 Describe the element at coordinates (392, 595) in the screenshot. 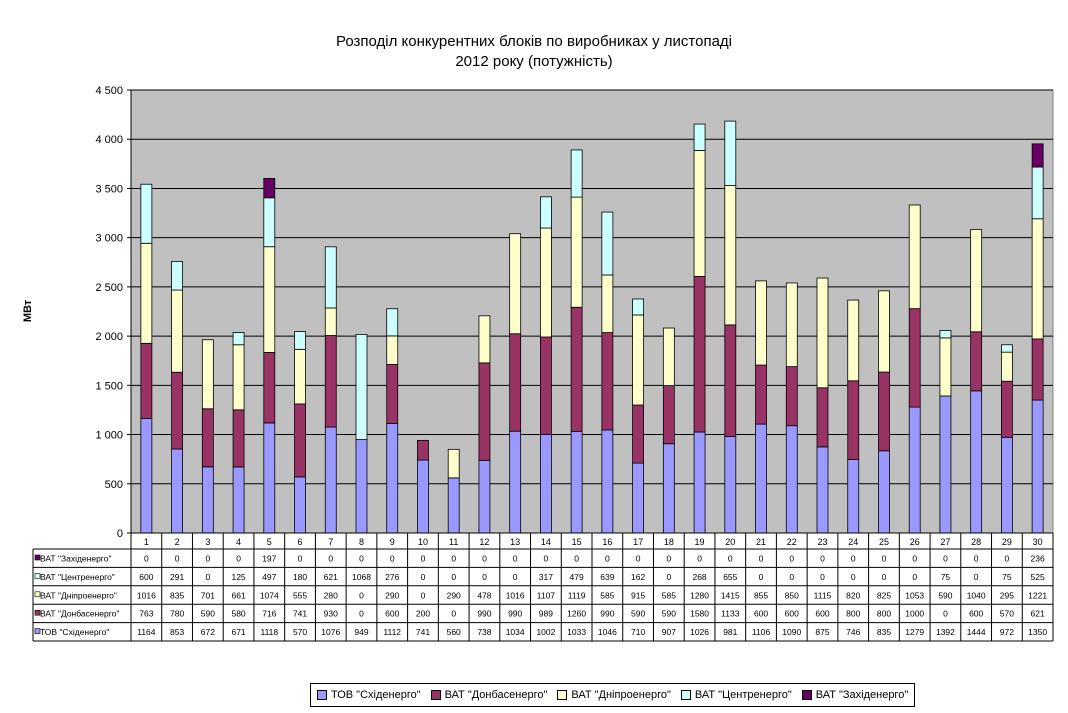

I see `table-cell: 290` at that location.